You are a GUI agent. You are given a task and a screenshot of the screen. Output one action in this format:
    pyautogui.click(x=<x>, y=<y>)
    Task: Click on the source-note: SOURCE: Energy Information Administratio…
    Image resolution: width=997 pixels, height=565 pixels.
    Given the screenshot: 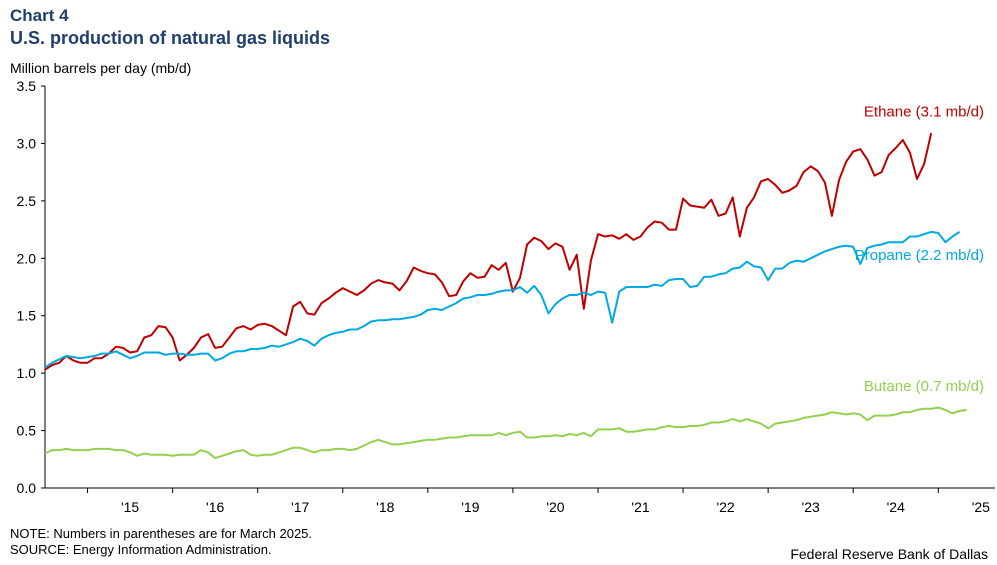 What is the action you would take?
    pyautogui.click(x=141, y=549)
    